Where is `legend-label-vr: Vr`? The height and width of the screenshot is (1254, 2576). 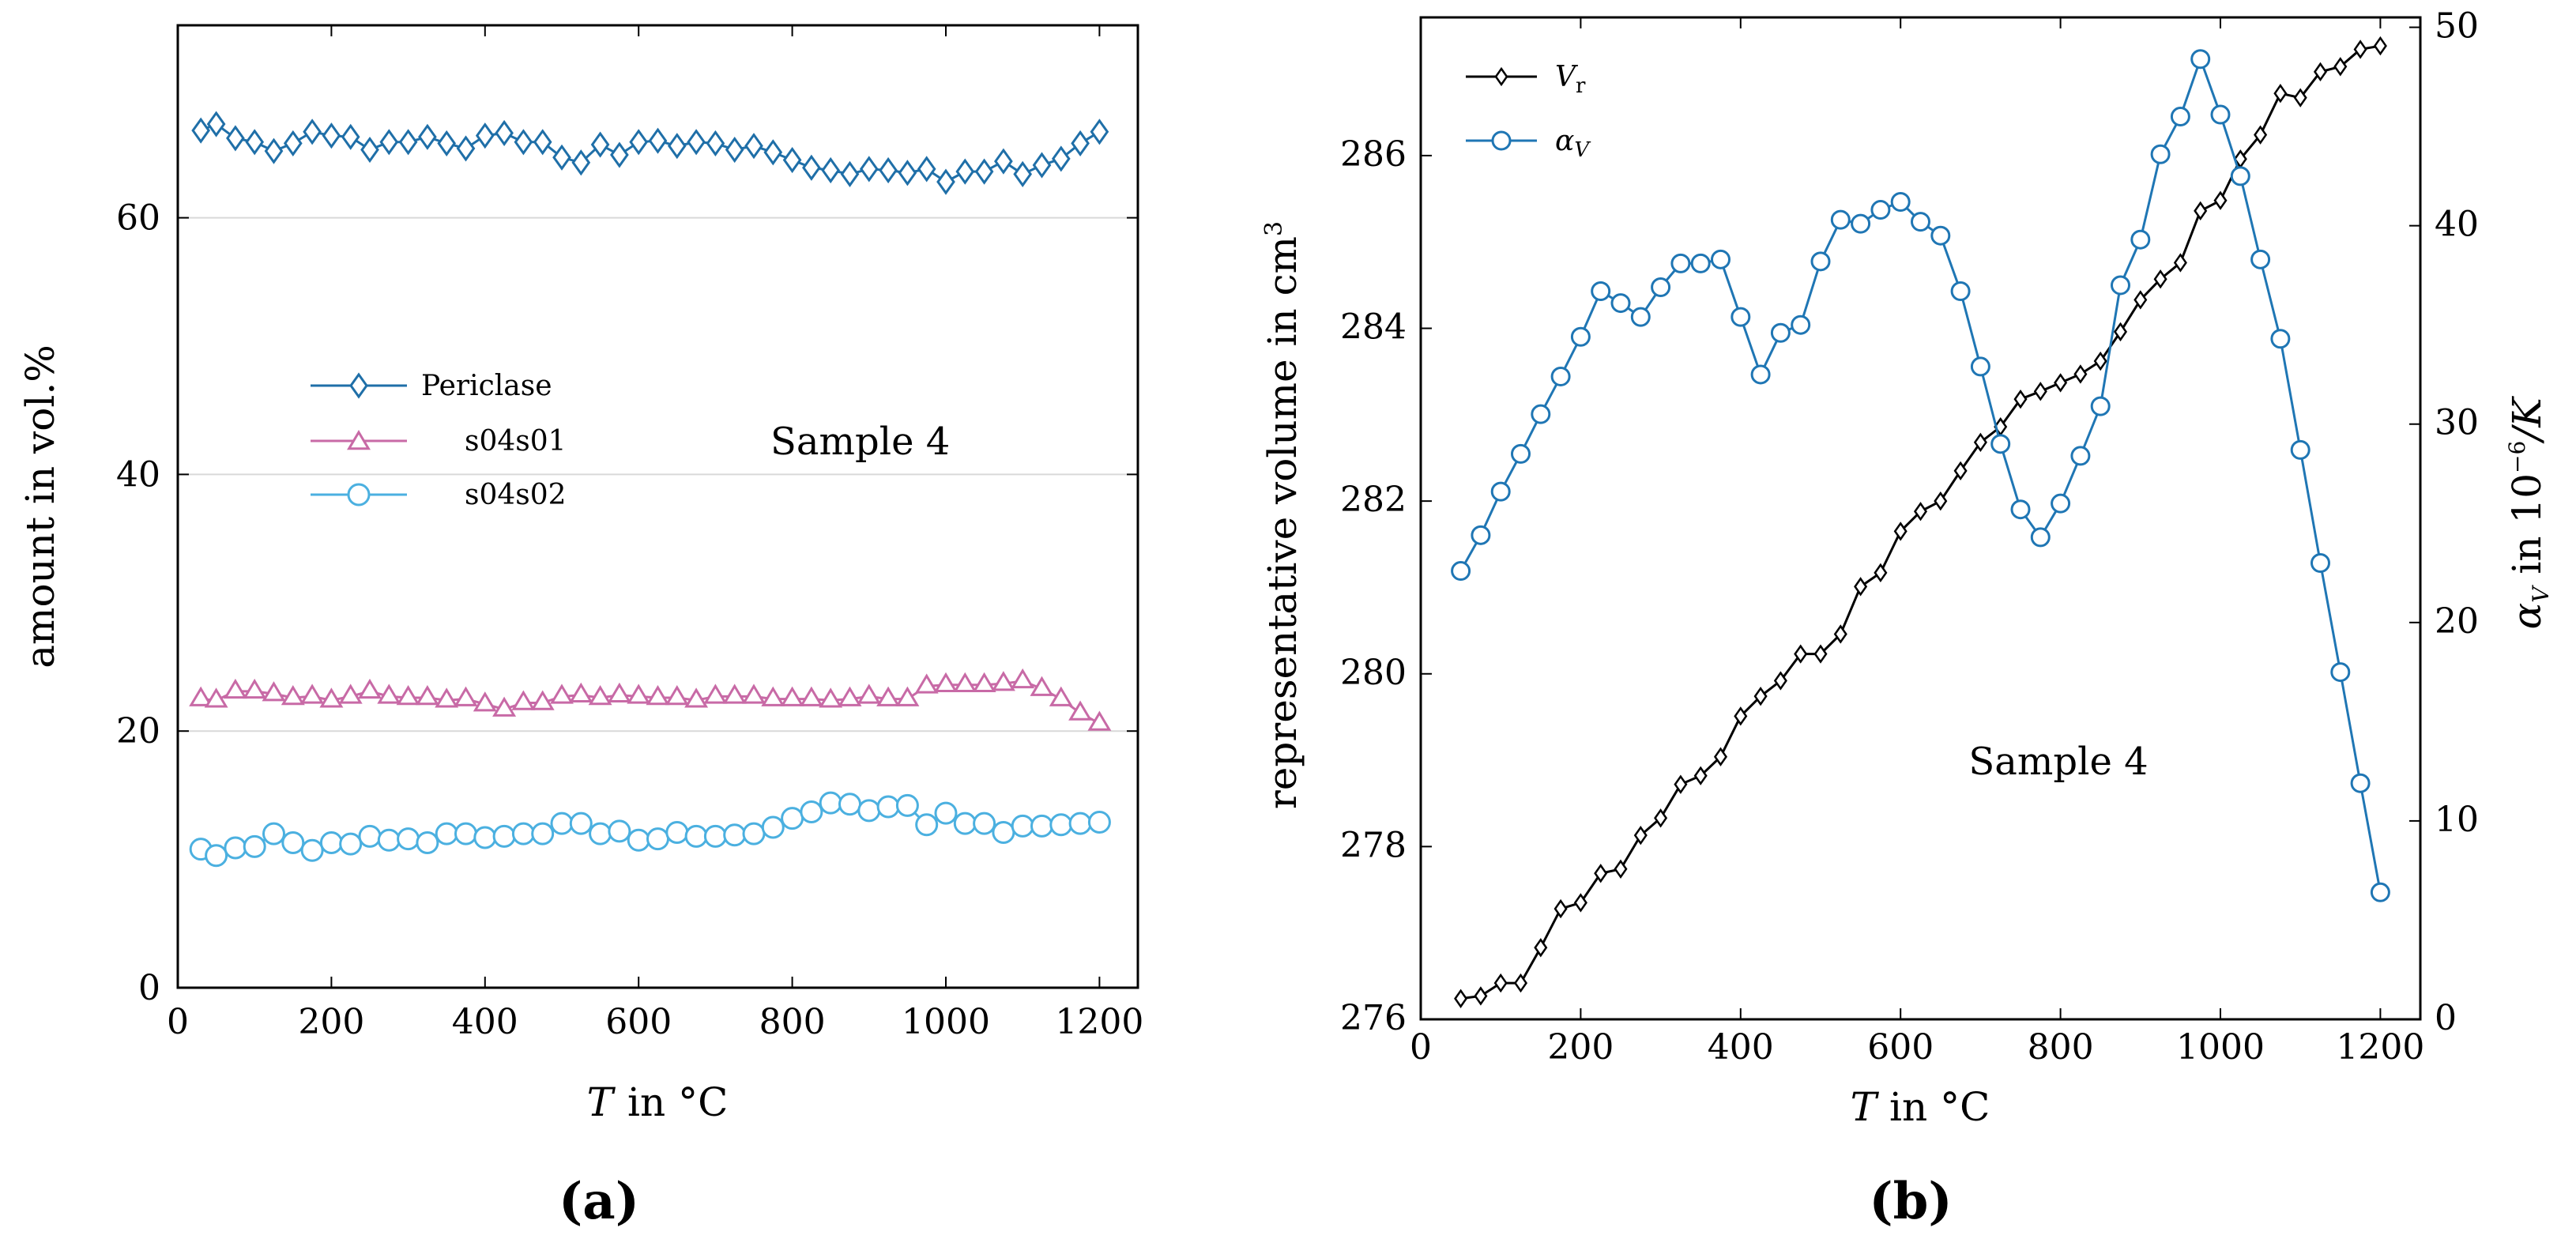 legend-label-vr: Vr is located at coordinates (1570, 79).